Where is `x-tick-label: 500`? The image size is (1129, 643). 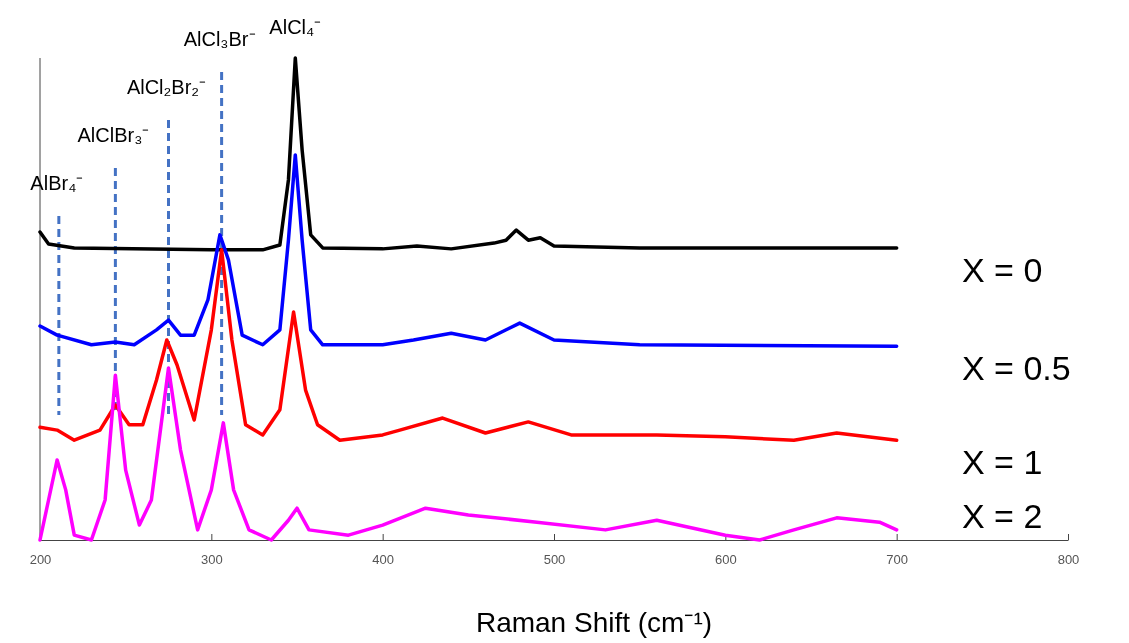 x-tick-label: 500 is located at coordinates (554, 559).